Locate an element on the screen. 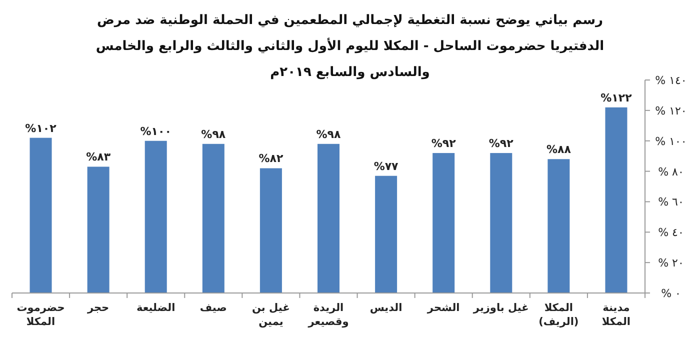 This screenshot has height=350, width=700. y-tick-label: % ٦٠ is located at coordinates (671, 202).